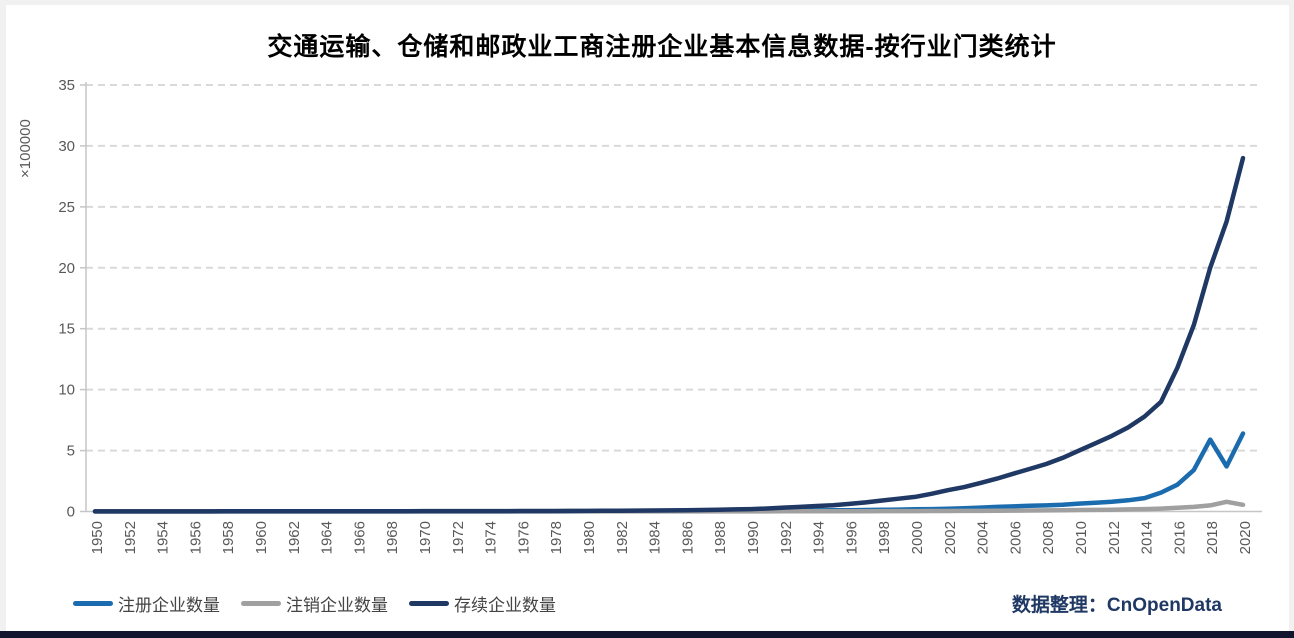 Image resolution: width=1294 pixels, height=638 pixels. Describe the element at coordinates (66, 329) in the screenshot. I see `svg-text: 15` at that location.